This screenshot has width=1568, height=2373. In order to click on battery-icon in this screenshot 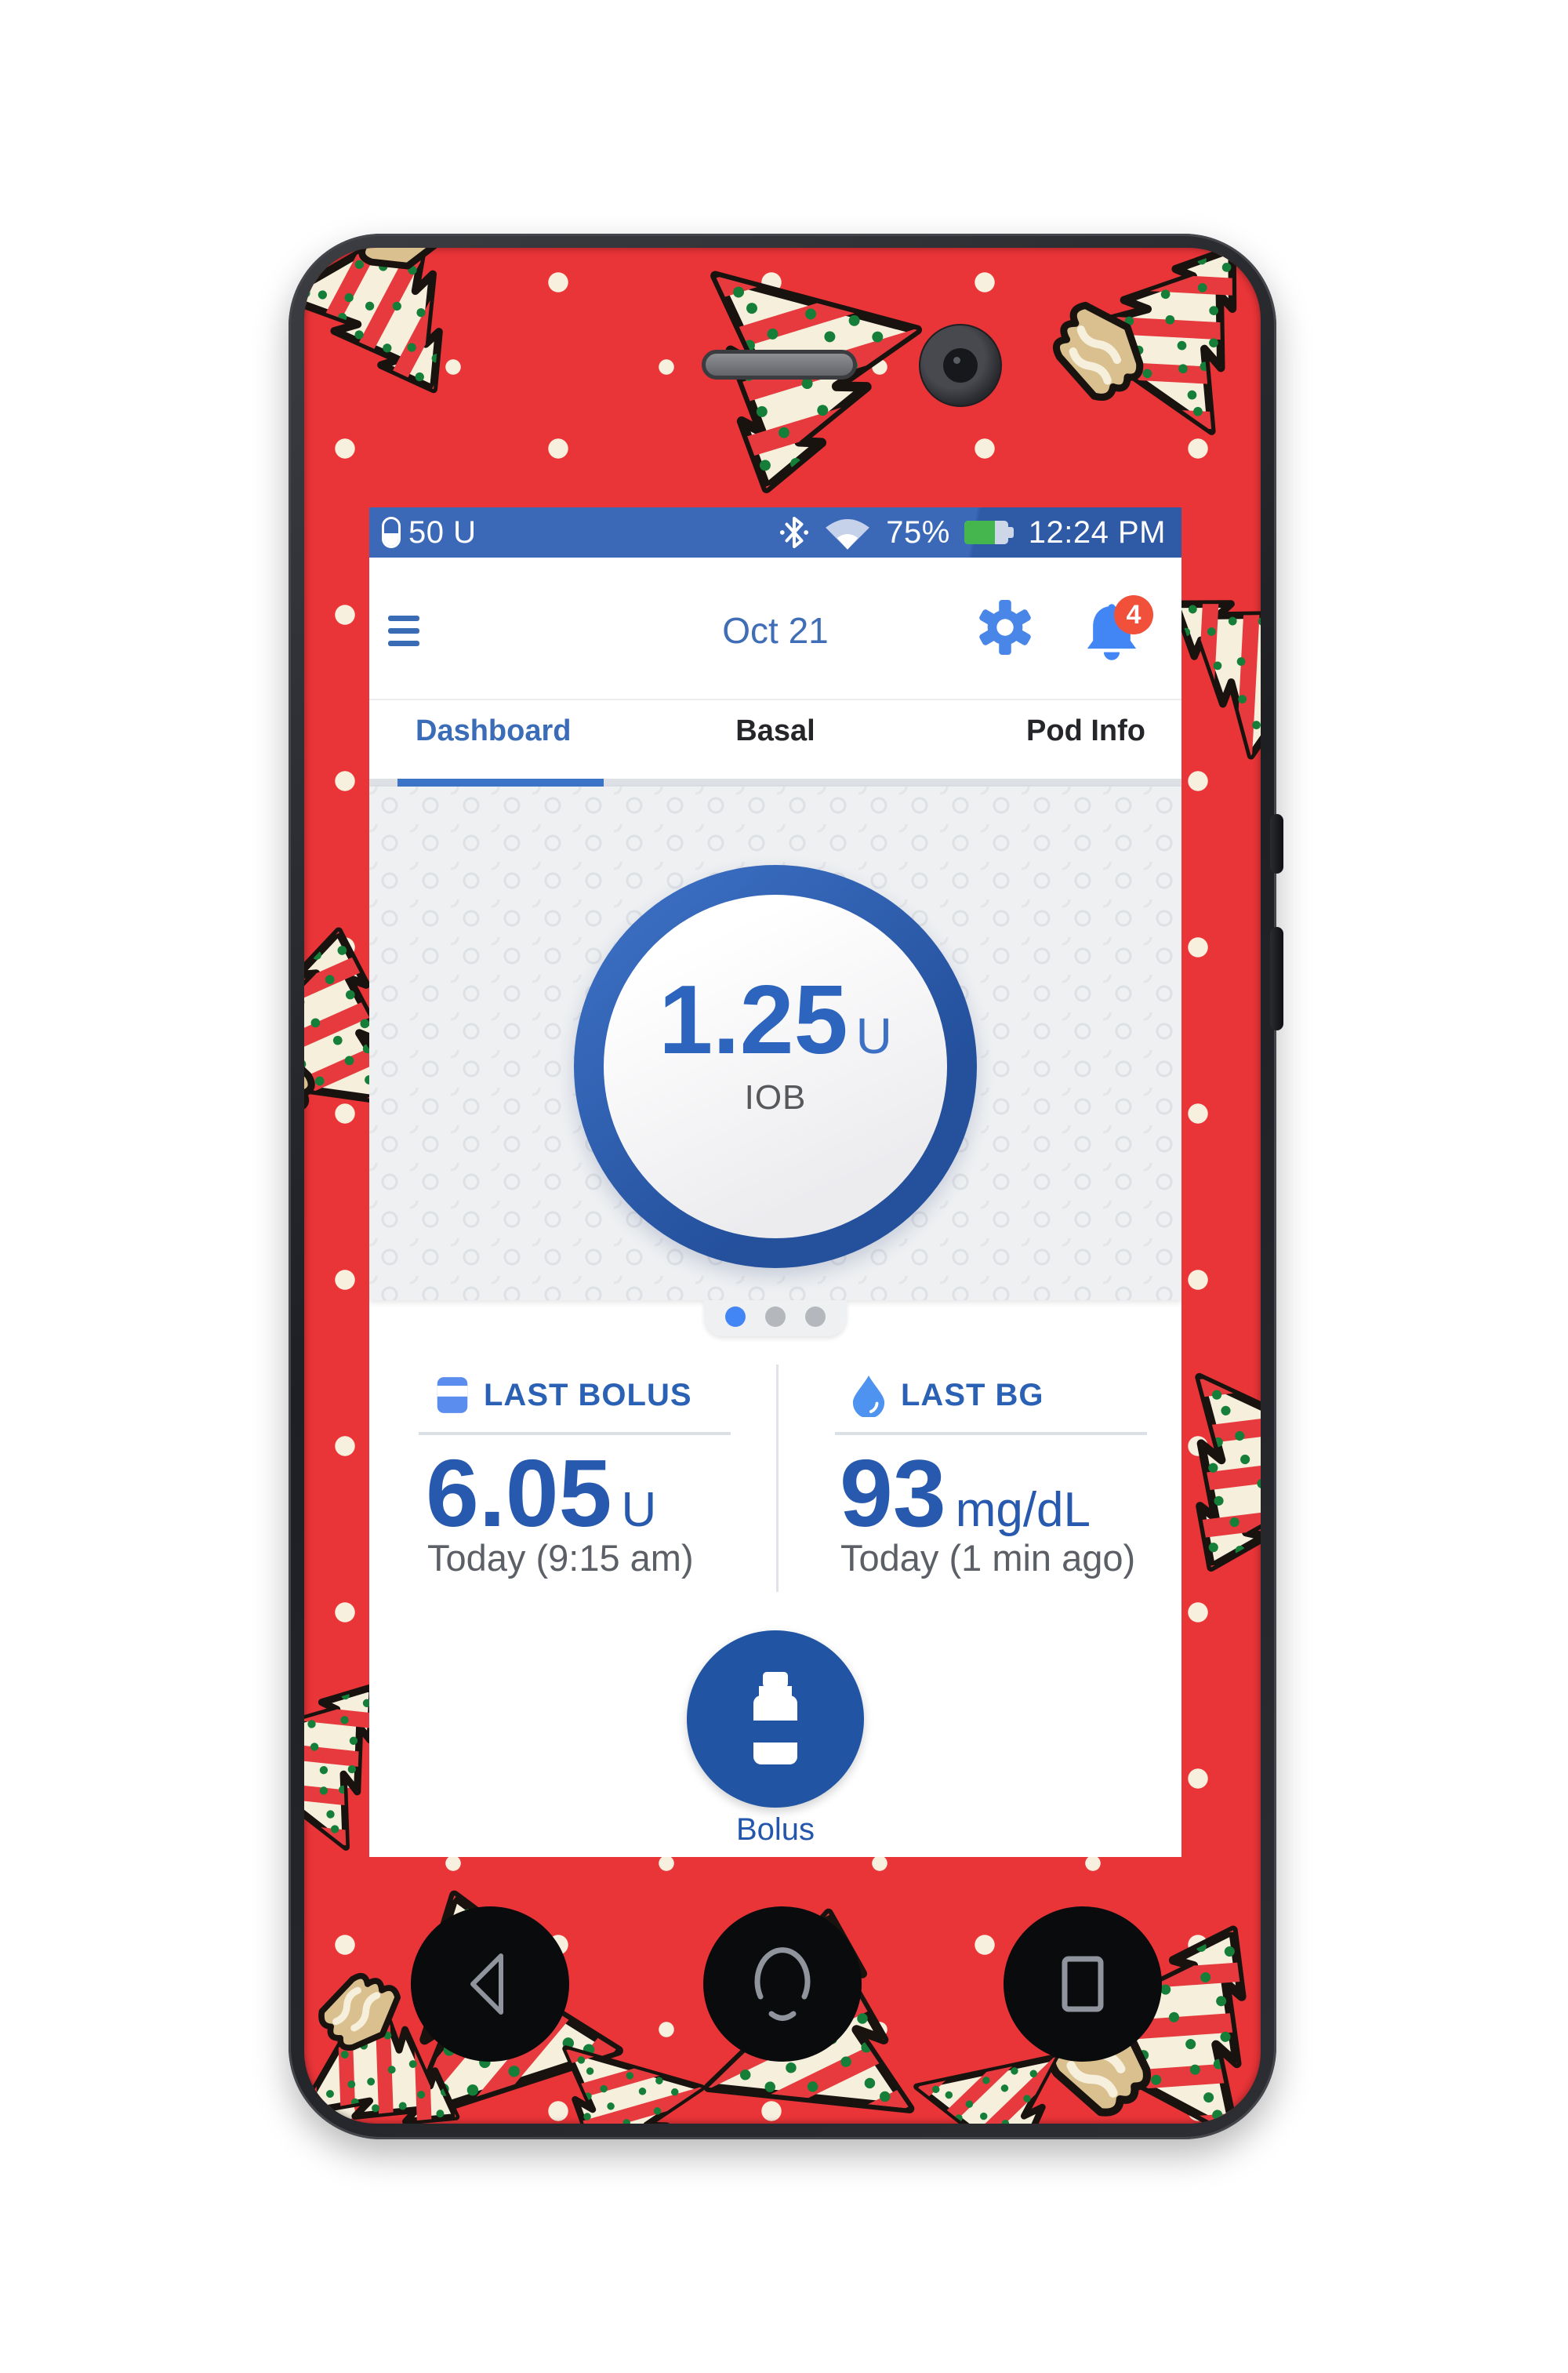, I will do `click(989, 532)`.